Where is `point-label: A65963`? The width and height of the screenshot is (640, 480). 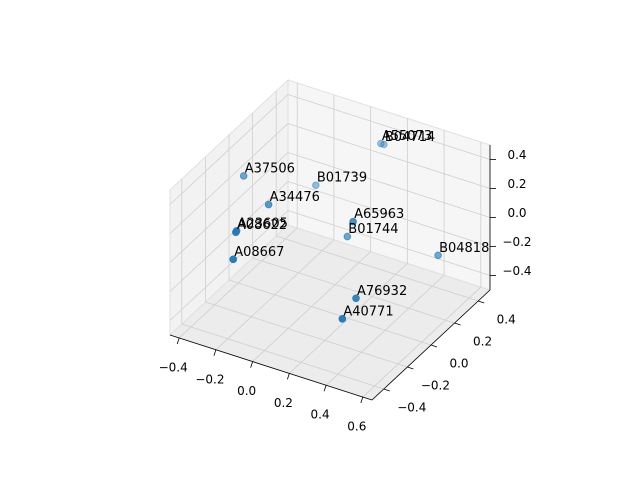 point-label: A65963 is located at coordinates (379, 214).